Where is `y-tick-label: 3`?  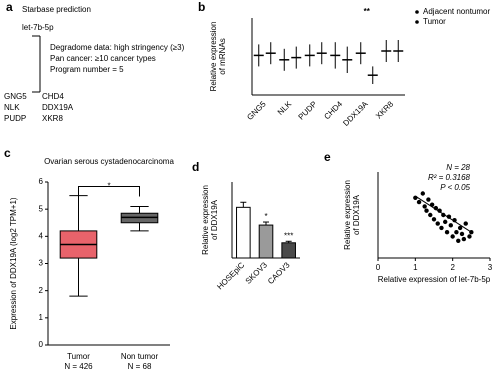 y-tick-label: 3 is located at coordinates (41, 263).